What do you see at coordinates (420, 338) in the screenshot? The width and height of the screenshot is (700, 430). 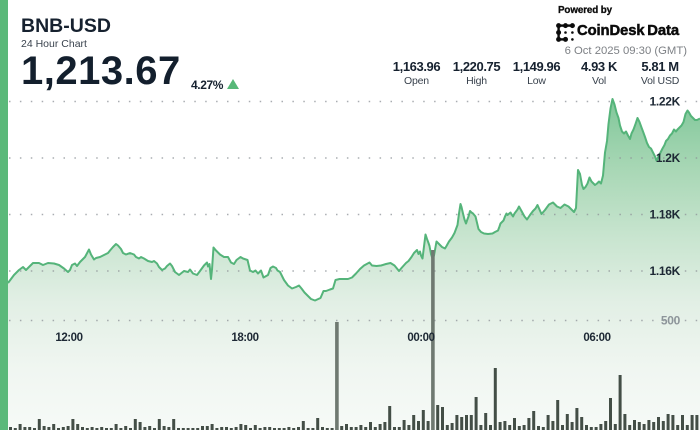 I see `svg-text: 00:00` at bounding box center [420, 338].